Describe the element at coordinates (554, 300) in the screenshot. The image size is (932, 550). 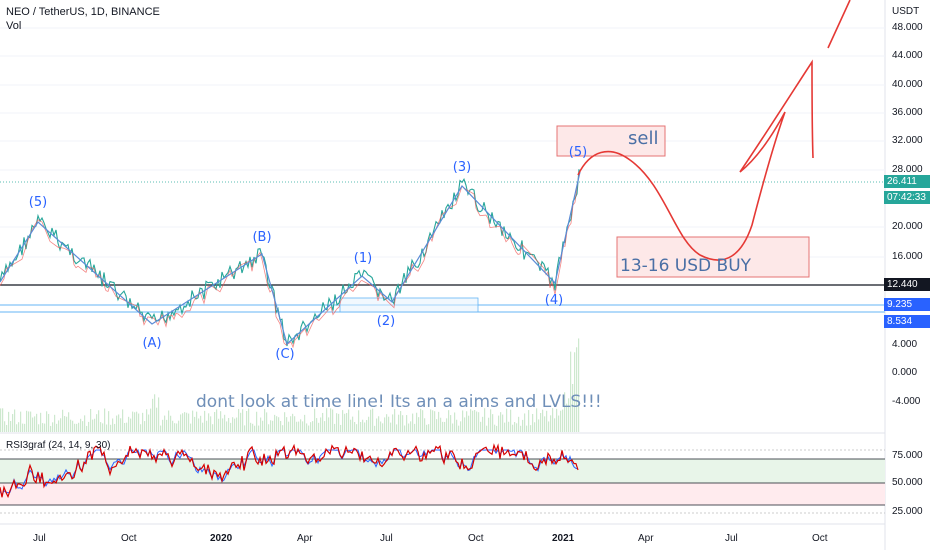
I see `wave-label-4: (4)` at that location.